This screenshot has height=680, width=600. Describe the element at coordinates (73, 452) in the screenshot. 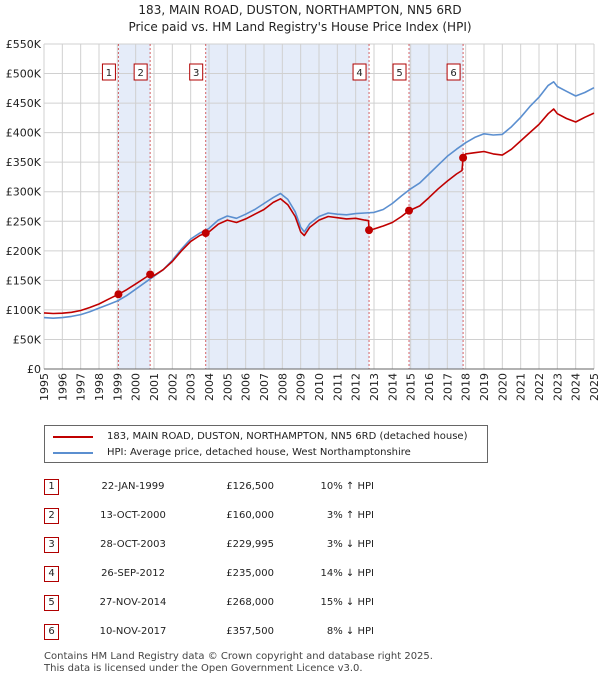

I see `hpi-line-swatch` at that location.